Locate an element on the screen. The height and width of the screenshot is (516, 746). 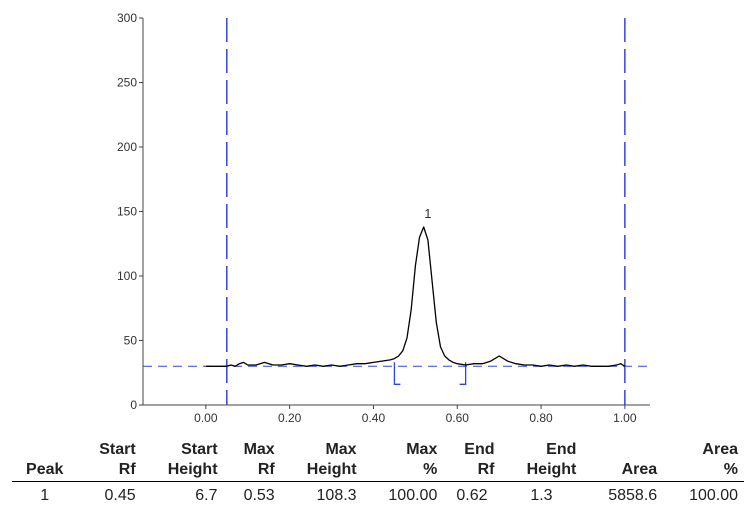
peak-label: 1 is located at coordinates (427, 213).